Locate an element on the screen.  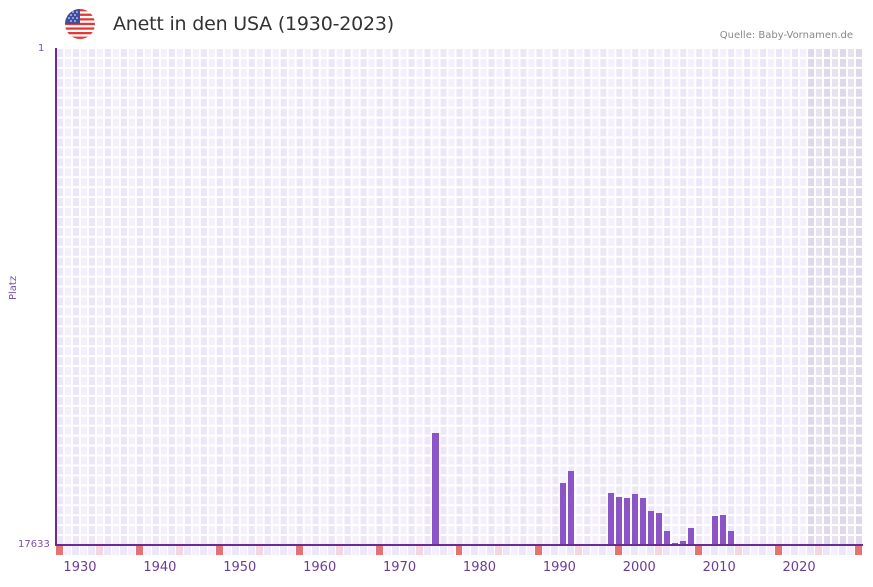
bar-2007 is located at coordinates (691, 536).